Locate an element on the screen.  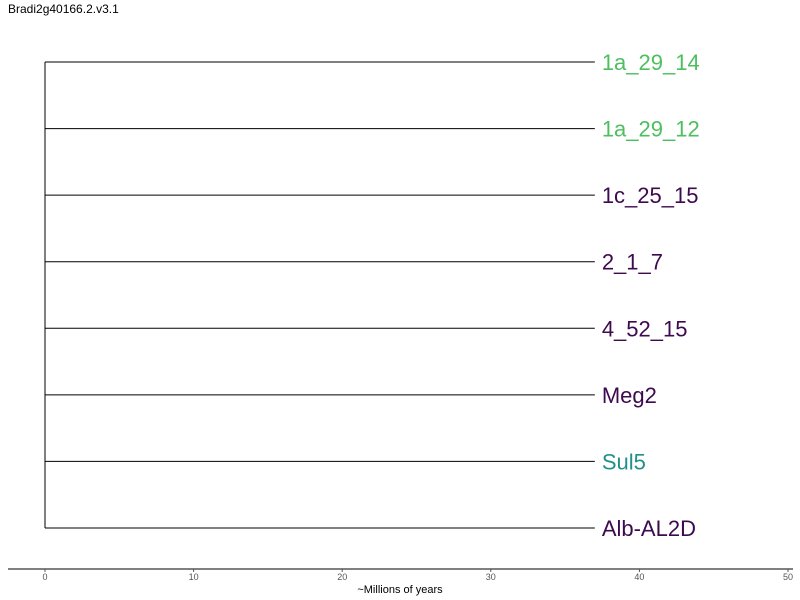
tip-label-1a_29_14: 1a_29_14 is located at coordinates (651, 62).